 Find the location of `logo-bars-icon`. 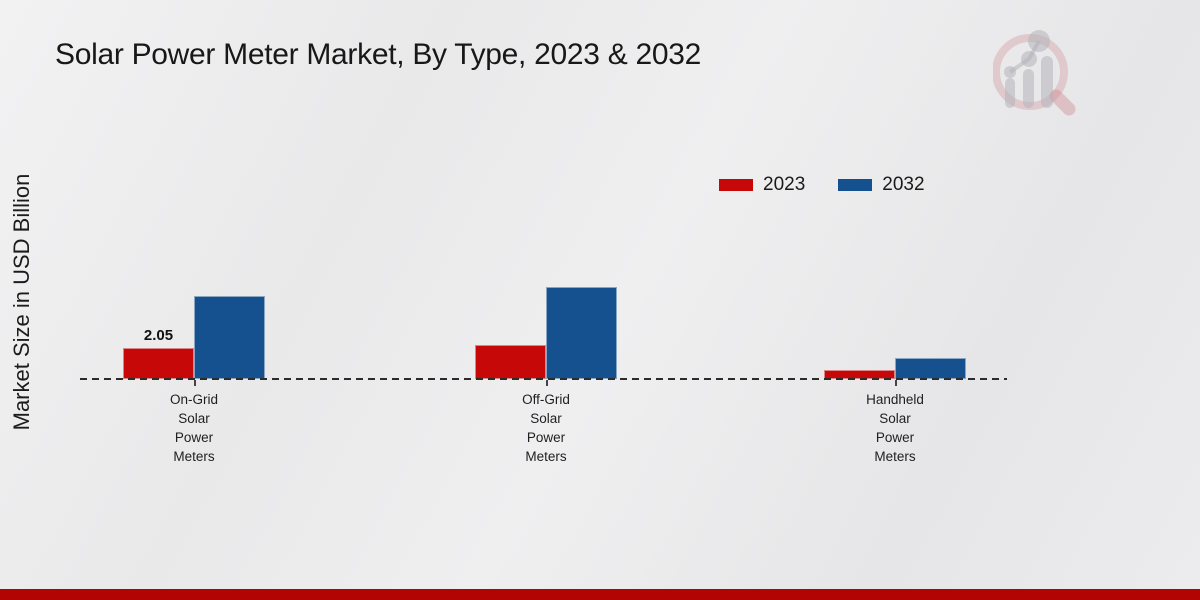

logo-bars-icon is located at coordinates (1028, 69).